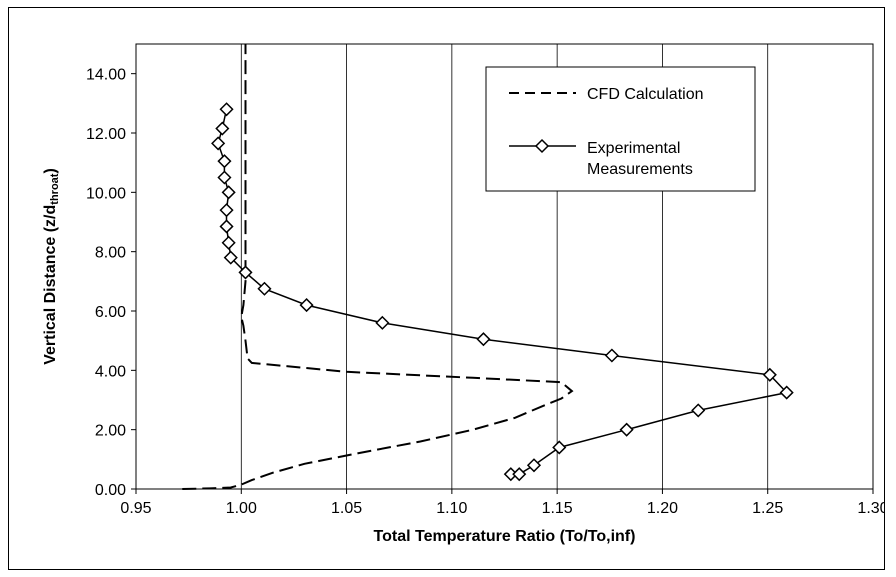  What do you see at coordinates (110, 371) in the screenshot?
I see `y-tick-label: 4.00` at bounding box center [110, 371].